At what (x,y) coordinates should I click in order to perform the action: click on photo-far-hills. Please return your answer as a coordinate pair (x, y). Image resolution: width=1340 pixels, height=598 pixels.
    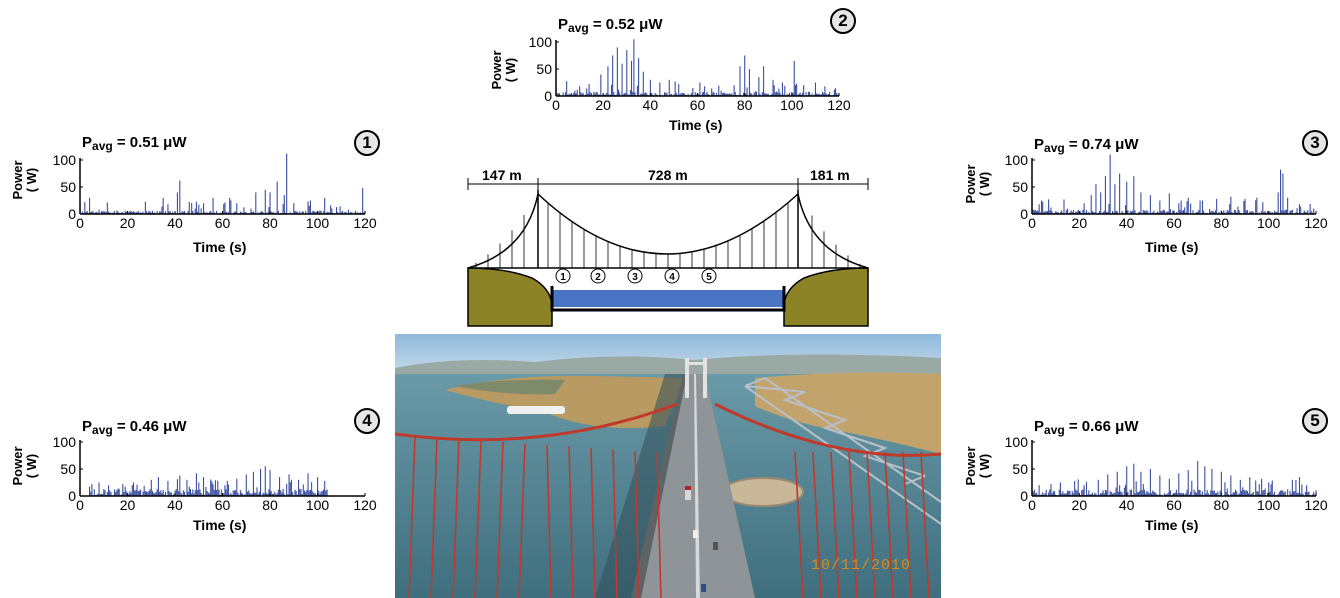
    Looking at the image, I should click on (668, 367).